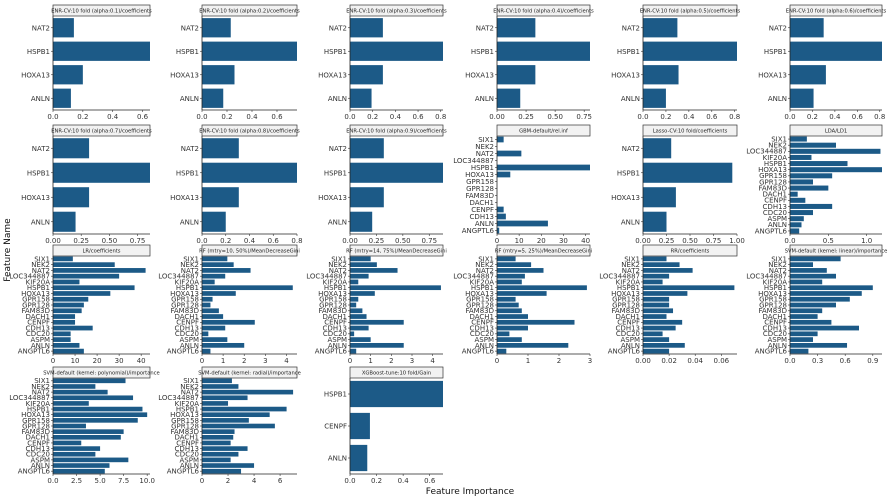 The width and height of the screenshot is (889, 500). Describe the element at coordinates (794, 194) in the screenshot. I see `bar-dach1` at that location.